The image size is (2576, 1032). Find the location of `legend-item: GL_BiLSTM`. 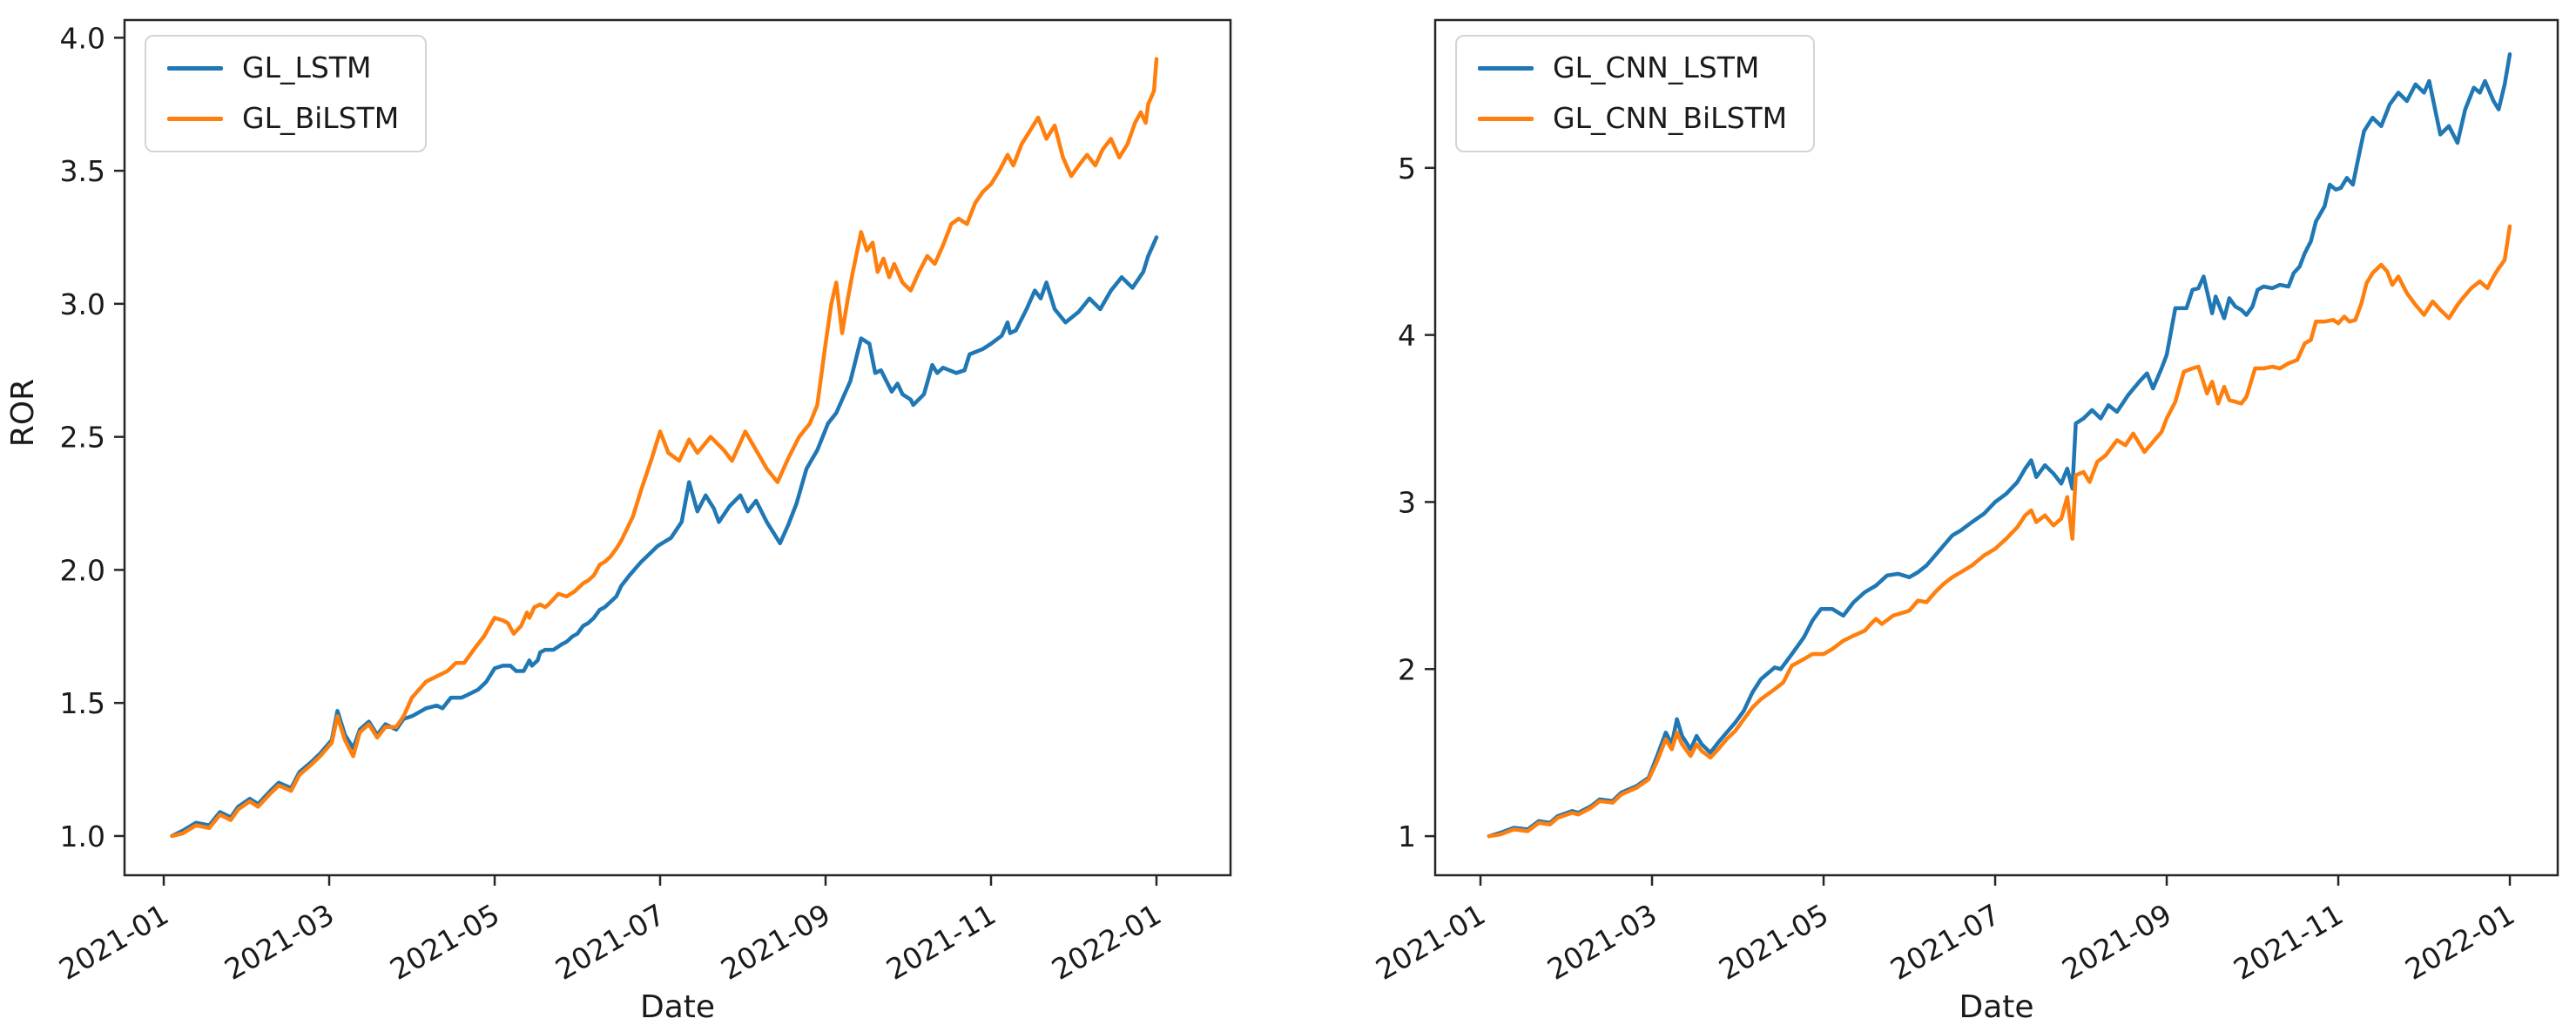

legend-item: GL_BiLSTM is located at coordinates (283, 118).